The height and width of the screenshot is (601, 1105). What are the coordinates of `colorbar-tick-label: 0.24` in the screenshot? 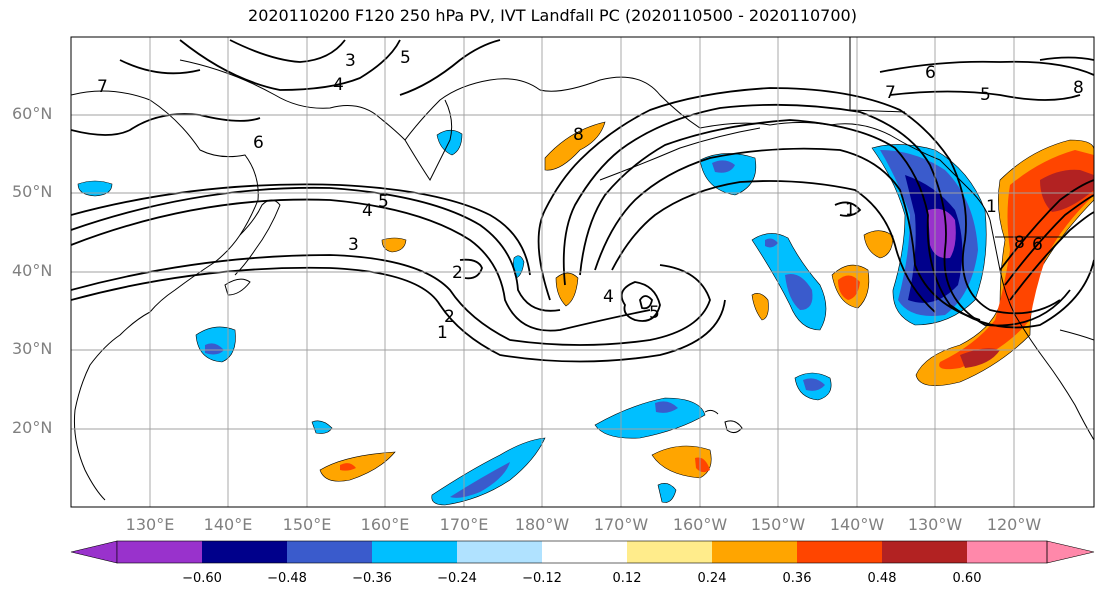 It's located at (712, 578).